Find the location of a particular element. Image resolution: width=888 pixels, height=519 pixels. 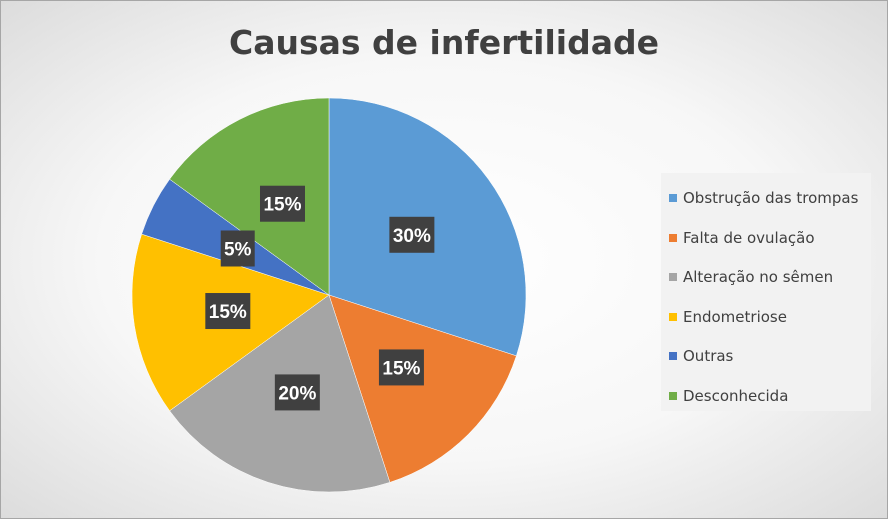

legend-label: Desconhecida is located at coordinates (736, 395).